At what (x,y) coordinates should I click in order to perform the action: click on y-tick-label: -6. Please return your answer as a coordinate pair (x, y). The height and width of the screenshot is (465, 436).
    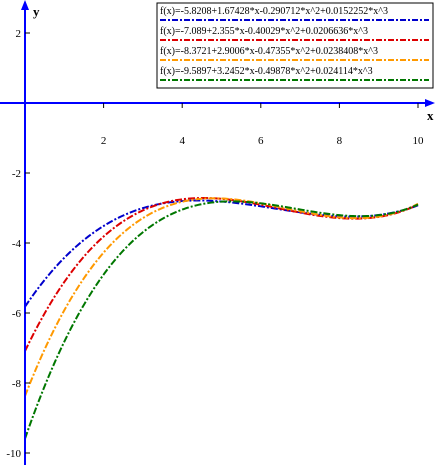
    Looking at the image, I should click on (17, 314).